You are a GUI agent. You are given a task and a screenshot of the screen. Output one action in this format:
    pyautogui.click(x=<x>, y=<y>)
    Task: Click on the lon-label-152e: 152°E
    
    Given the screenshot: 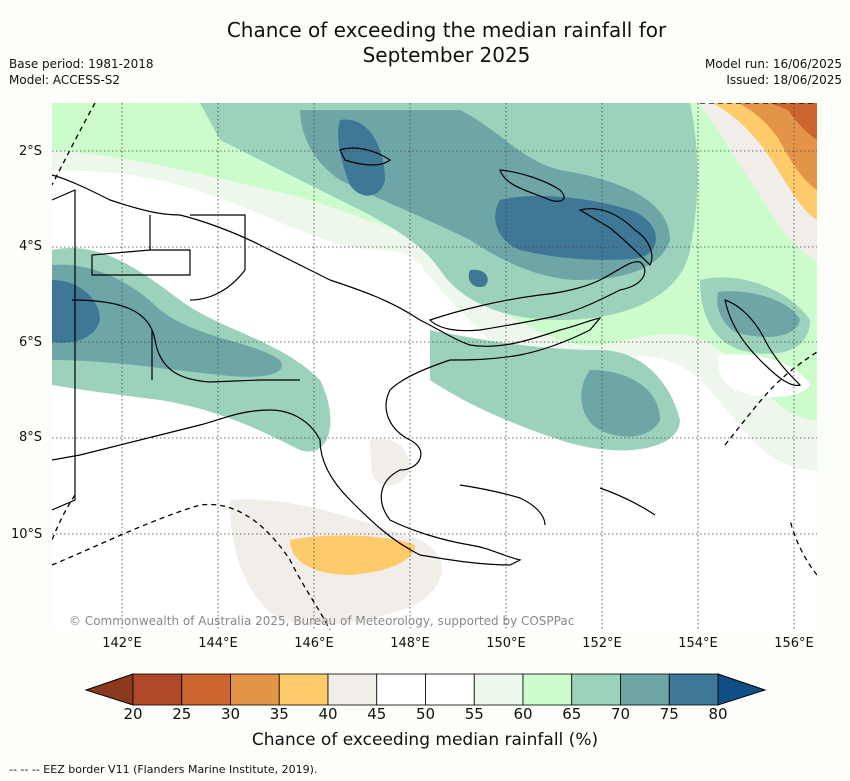 What is the action you would take?
    pyautogui.click(x=602, y=643)
    